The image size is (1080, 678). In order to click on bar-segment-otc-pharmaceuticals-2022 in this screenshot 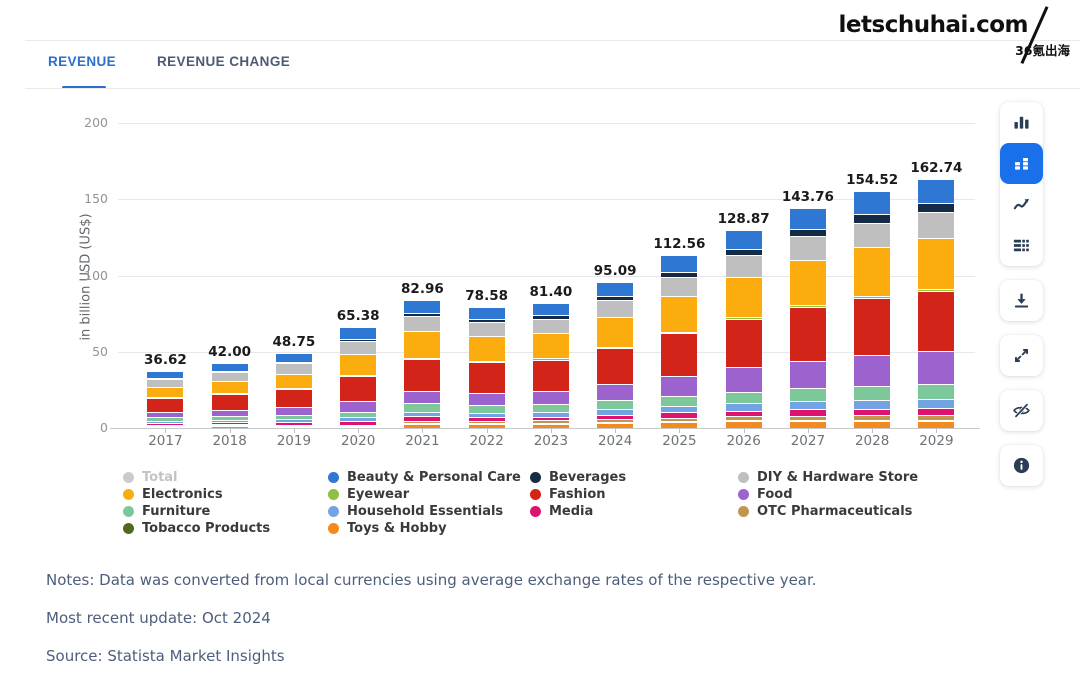, I will do `click(486, 422)`.